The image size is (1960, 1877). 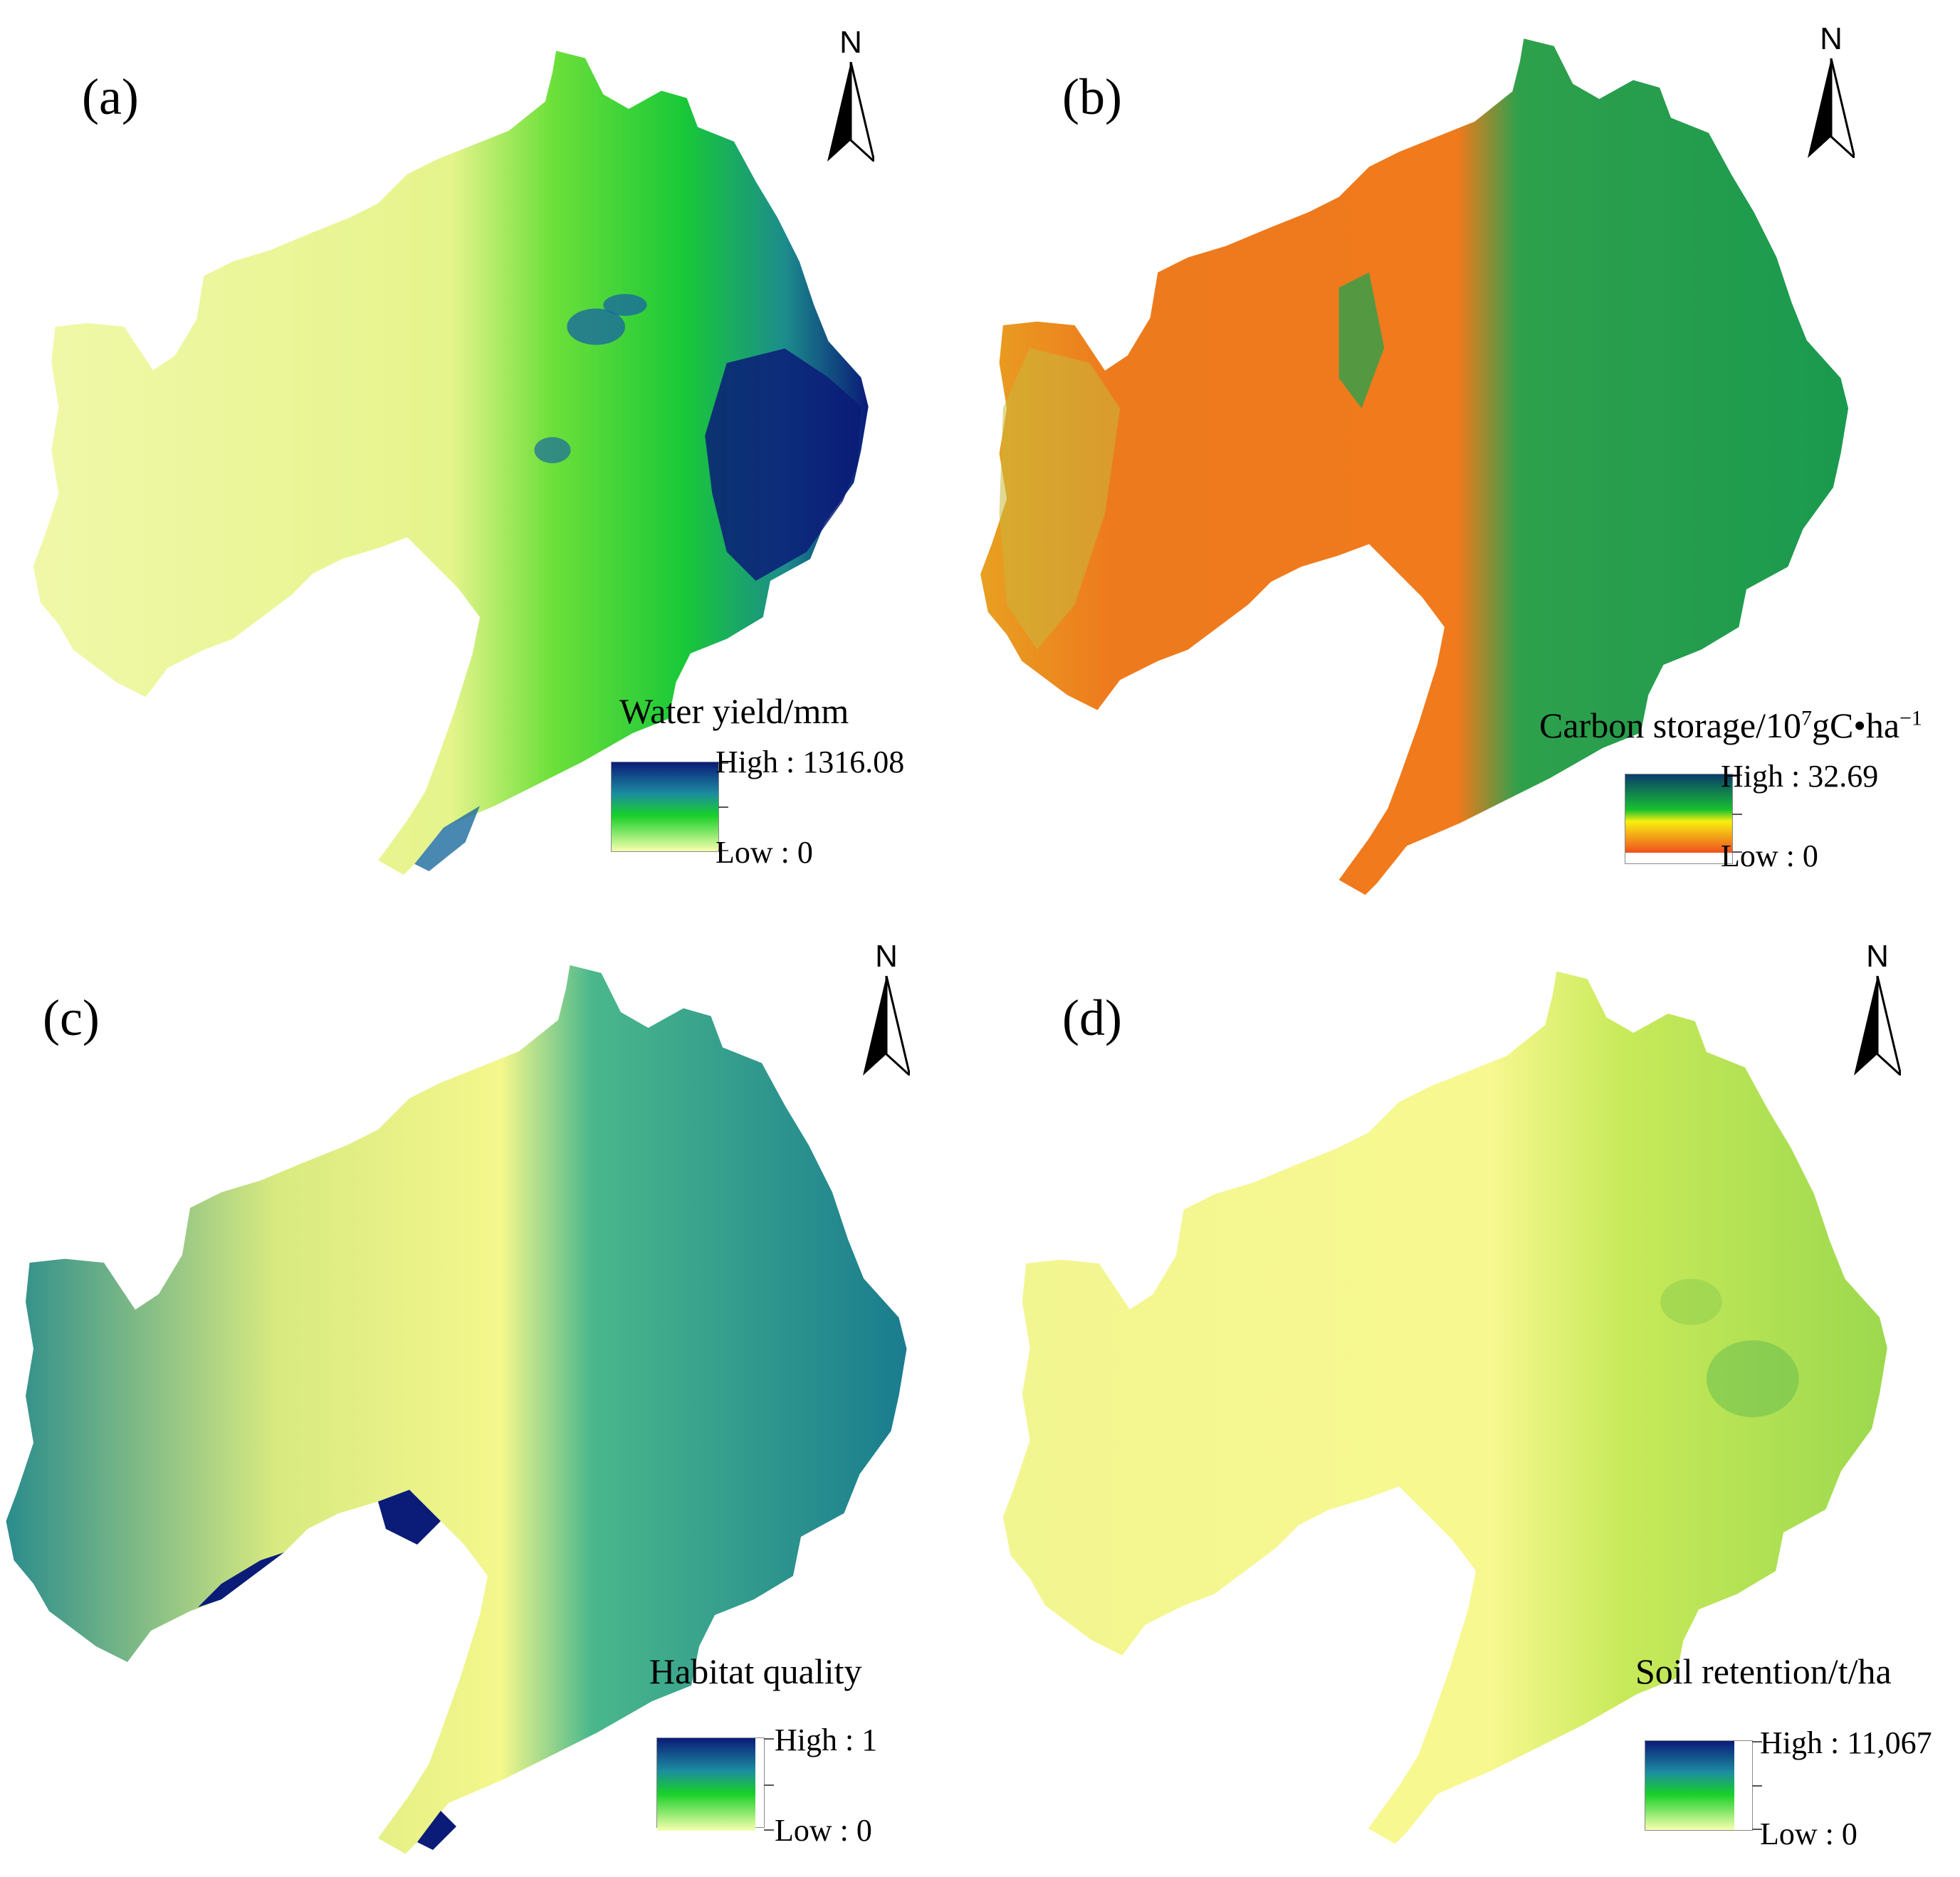 What do you see at coordinates (110, 96) in the screenshot?
I see `panel-label: (a)` at bounding box center [110, 96].